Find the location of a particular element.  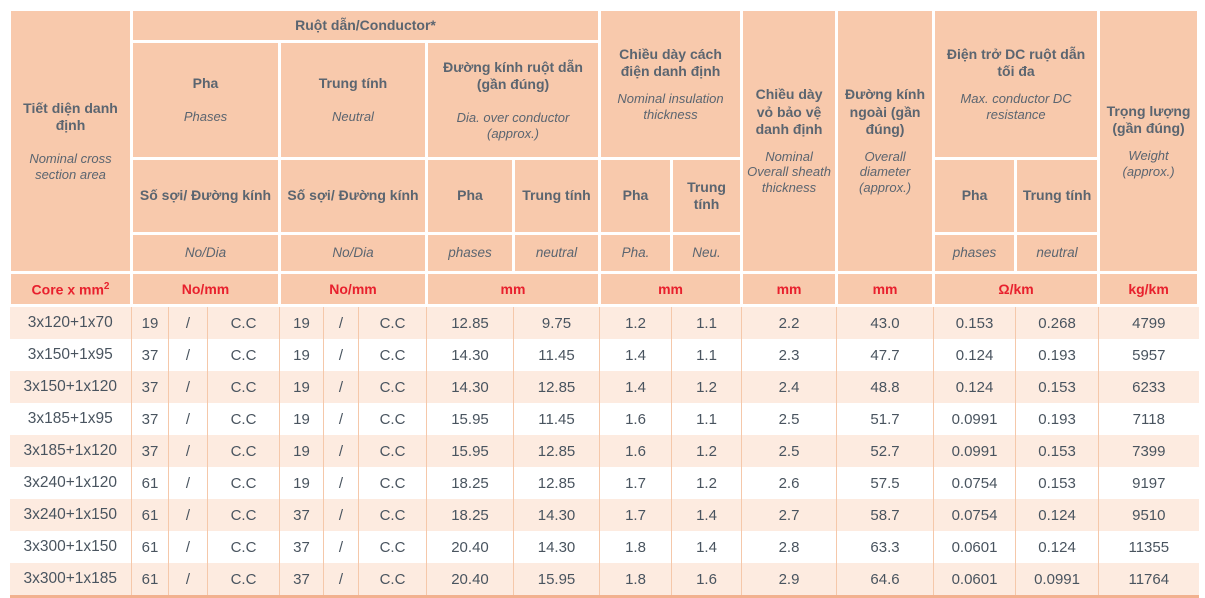

header-dc-neutral-en: neutral is located at coordinates (1057, 253).